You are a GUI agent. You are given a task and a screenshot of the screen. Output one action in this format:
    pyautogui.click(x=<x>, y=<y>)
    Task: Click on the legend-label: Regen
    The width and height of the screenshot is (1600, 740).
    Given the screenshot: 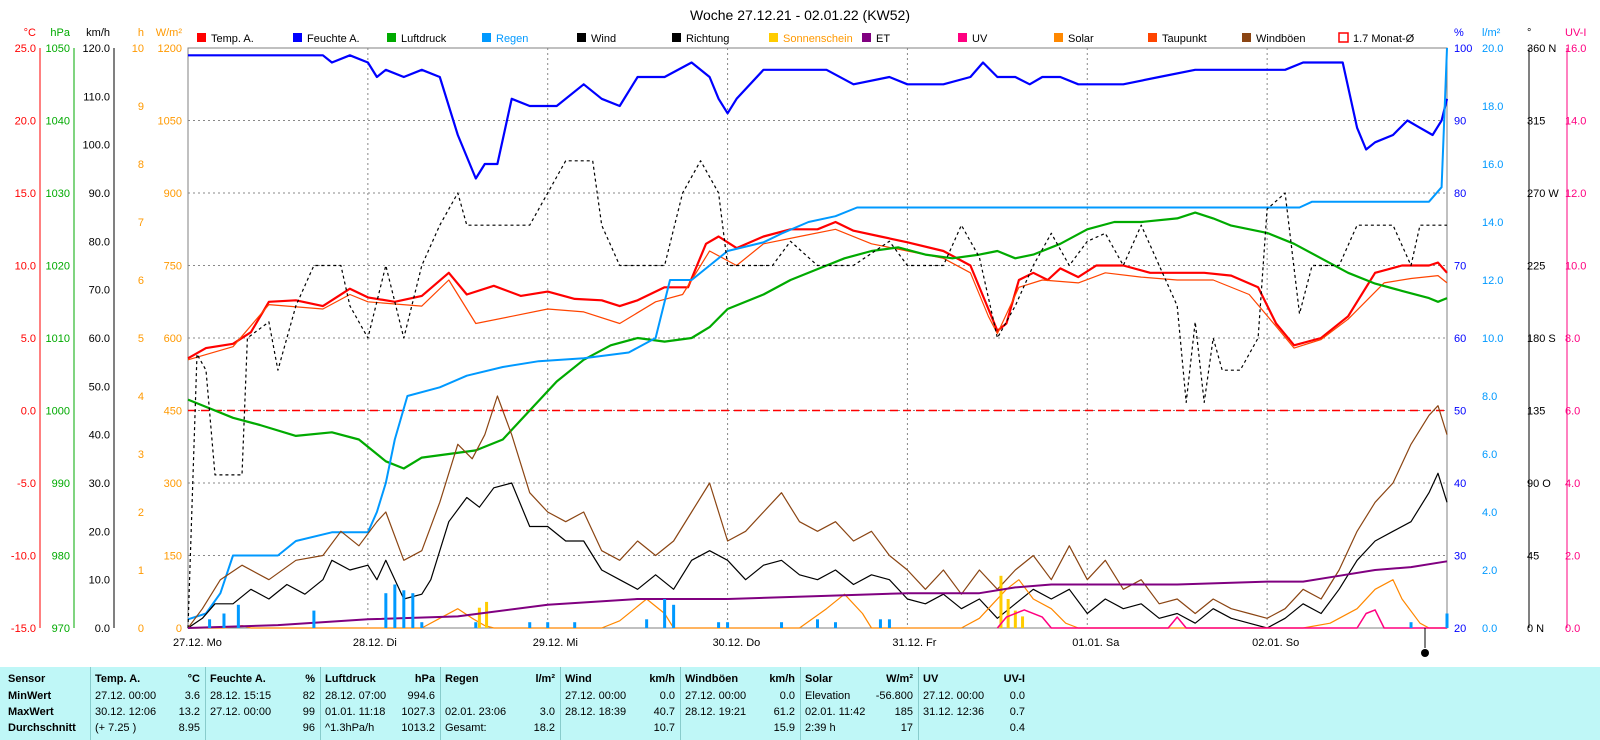 What is the action you would take?
    pyautogui.click(x=512, y=39)
    